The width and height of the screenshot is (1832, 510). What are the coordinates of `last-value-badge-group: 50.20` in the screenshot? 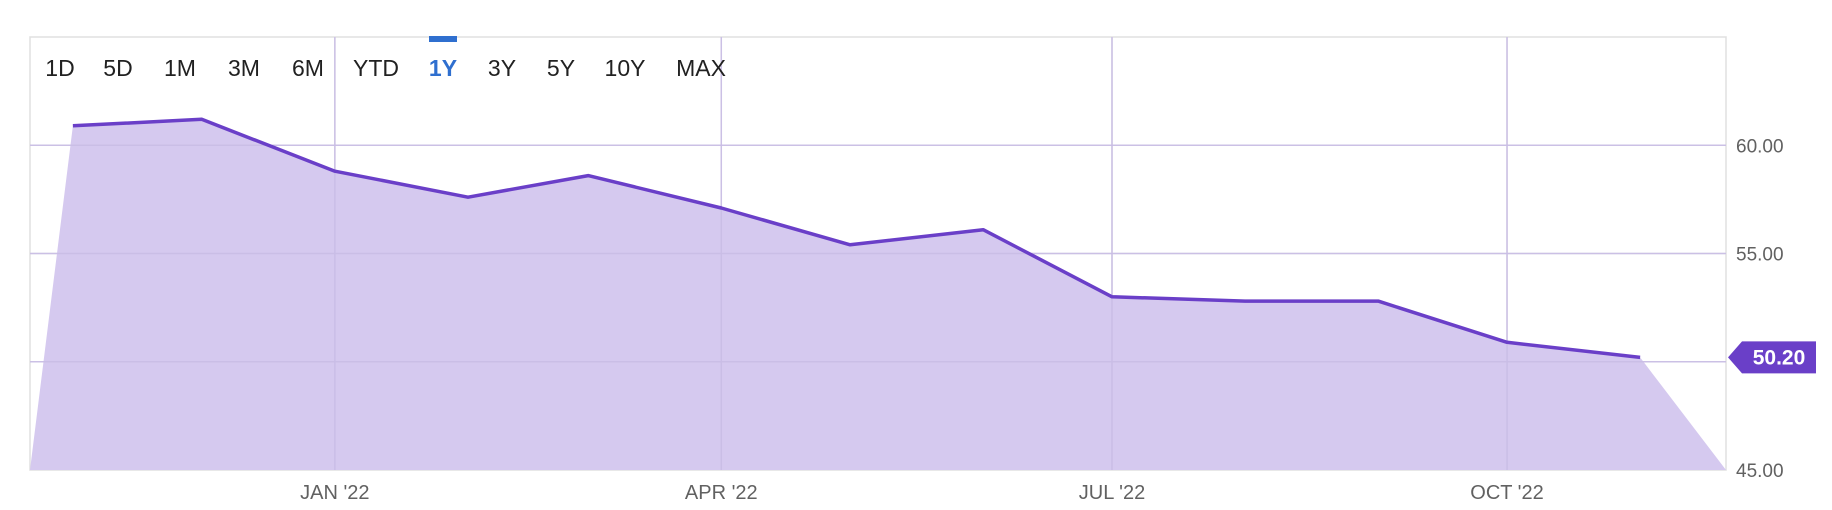 It's located at (1772, 357).